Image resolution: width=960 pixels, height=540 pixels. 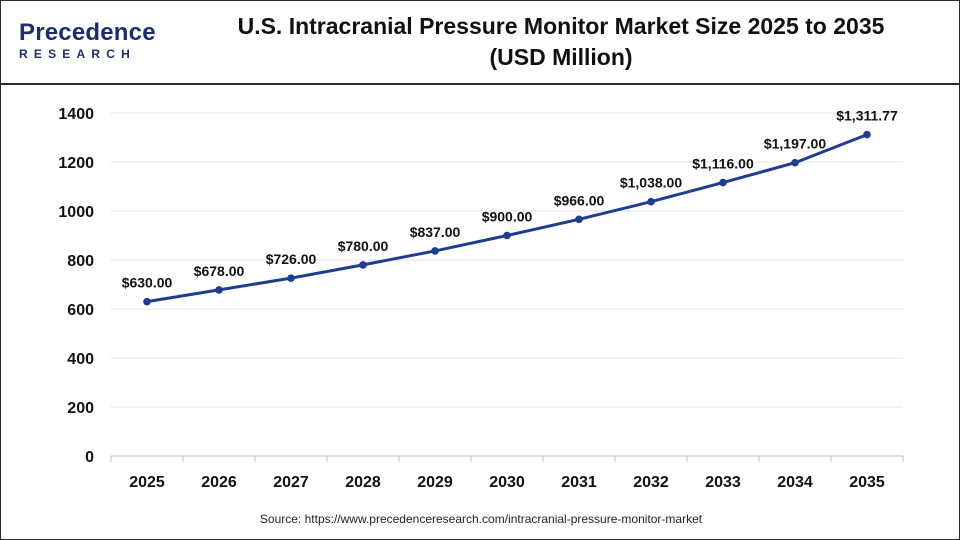 What do you see at coordinates (291, 259) in the screenshot?
I see `data-label: $726.00` at bounding box center [291, 259].